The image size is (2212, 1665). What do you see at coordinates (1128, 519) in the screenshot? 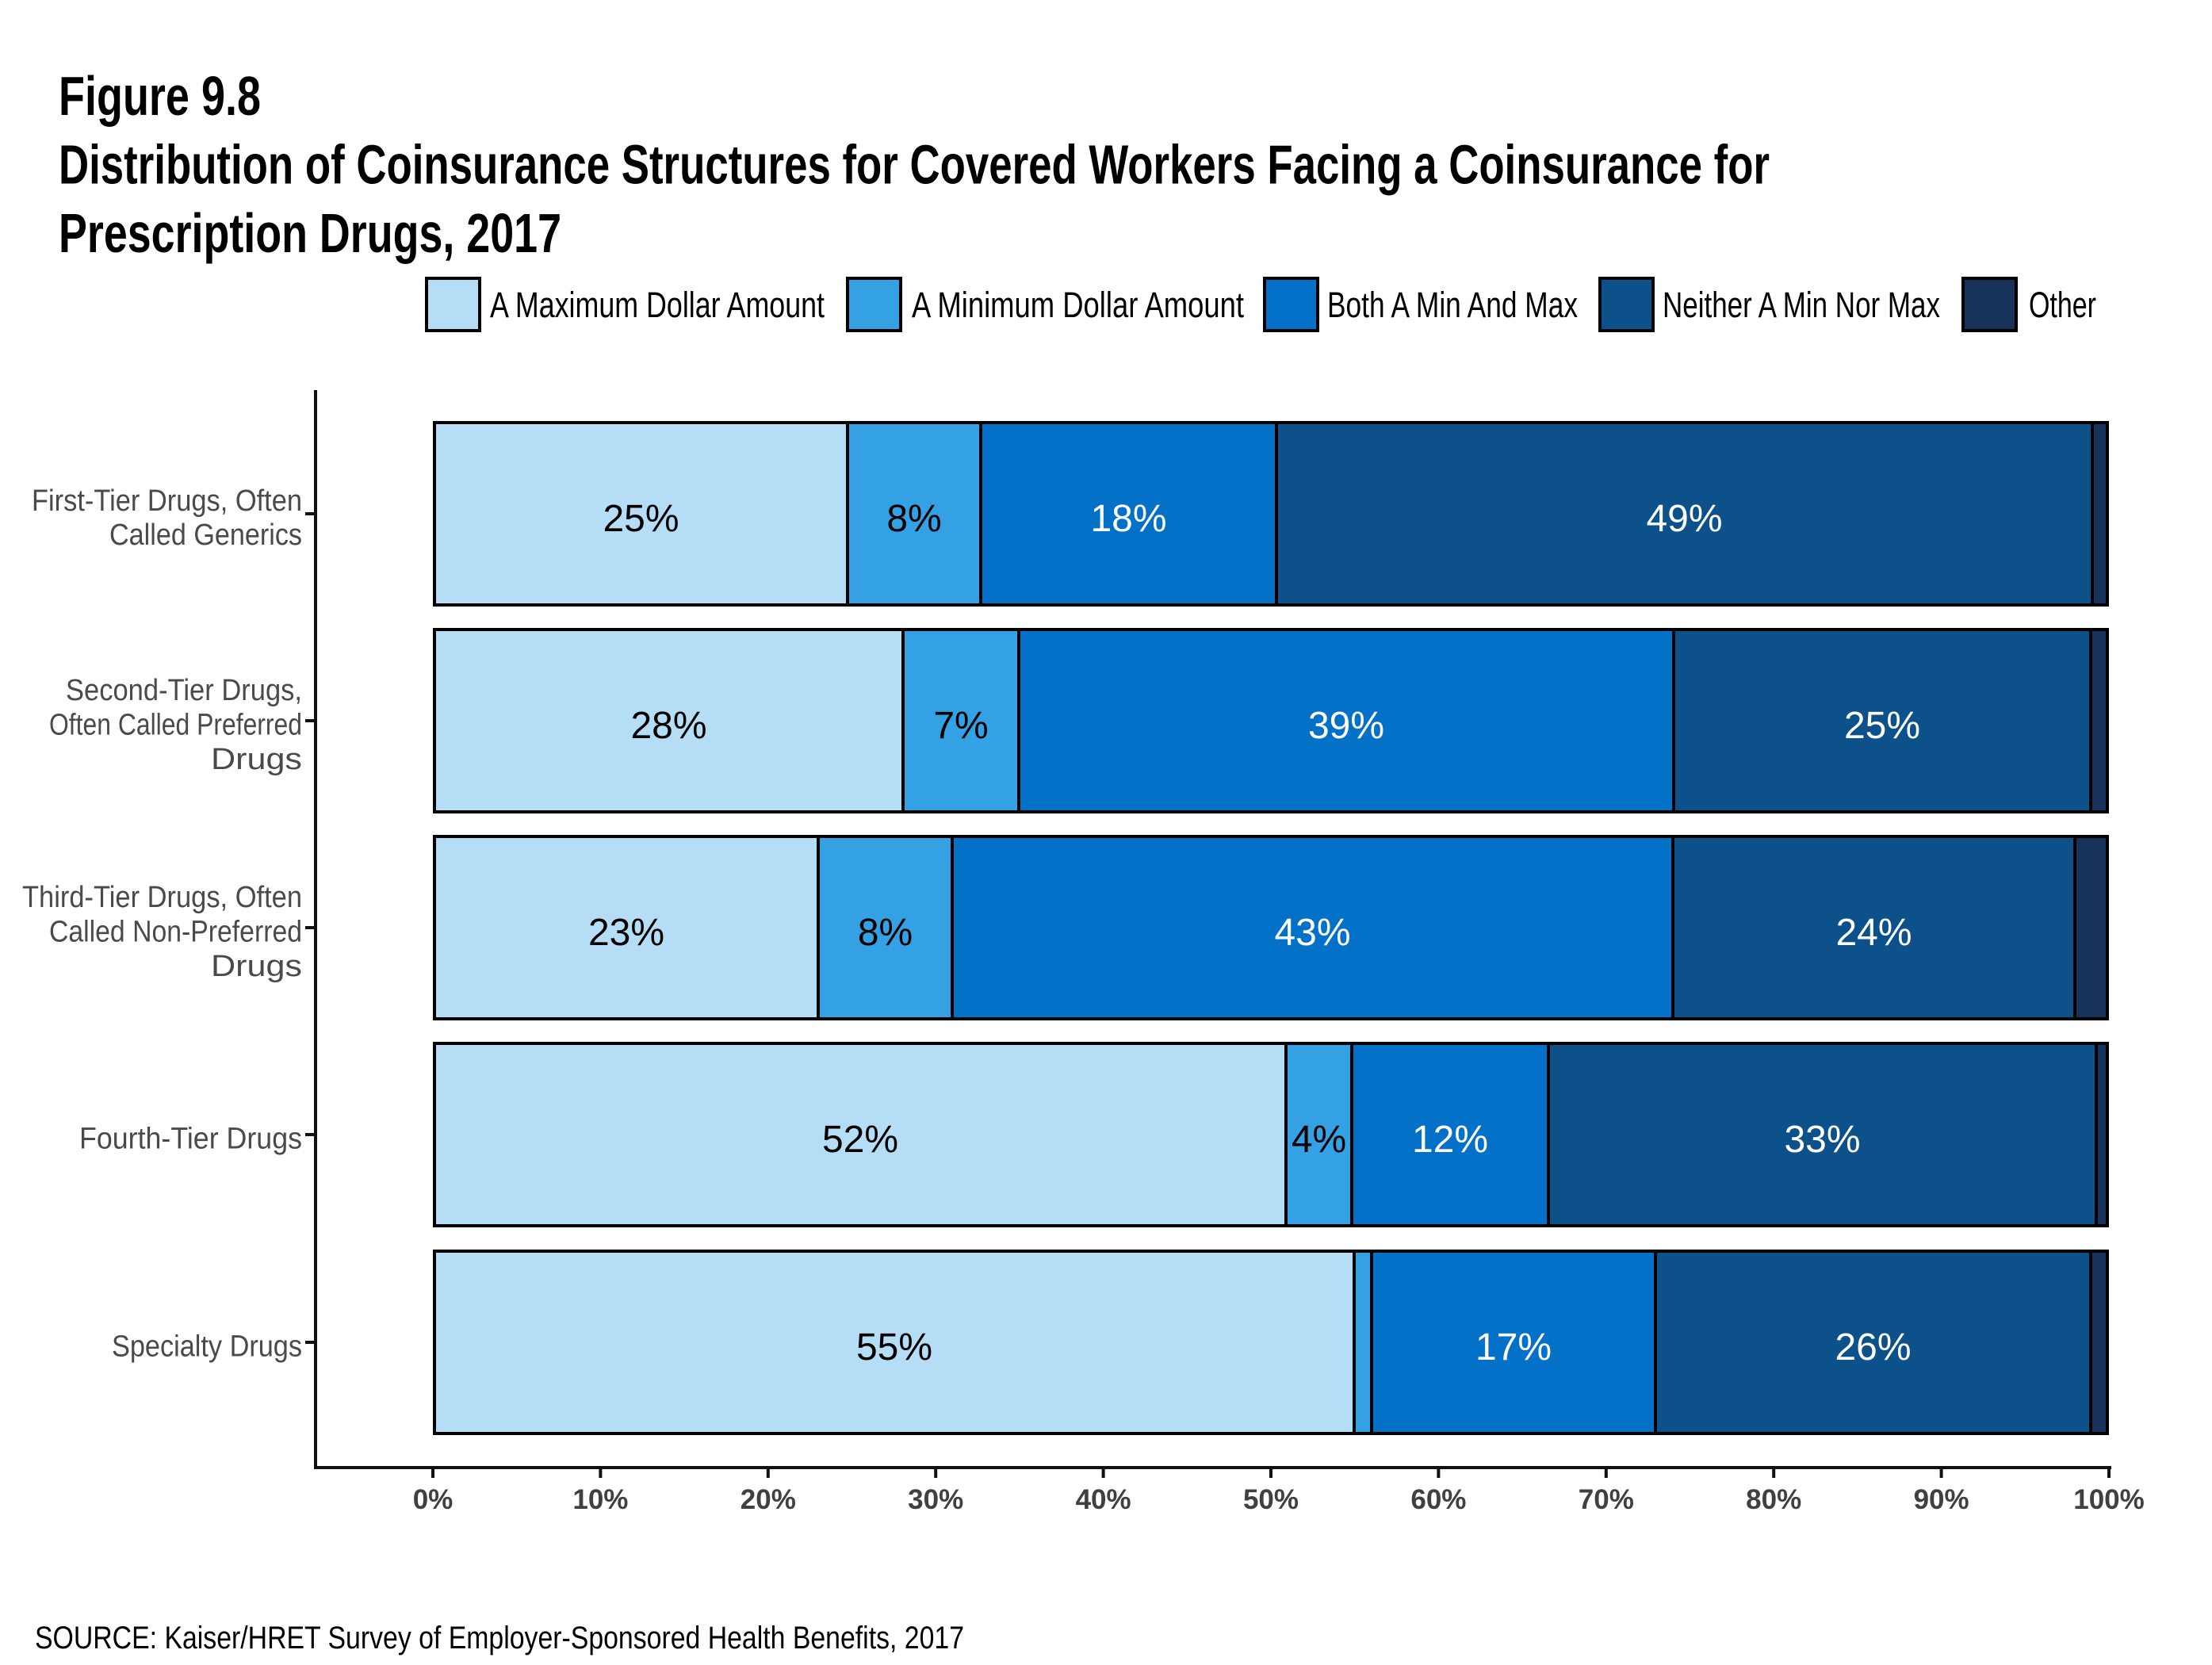
I see `svg-text: 18%` at bounding box center [1128, 519].